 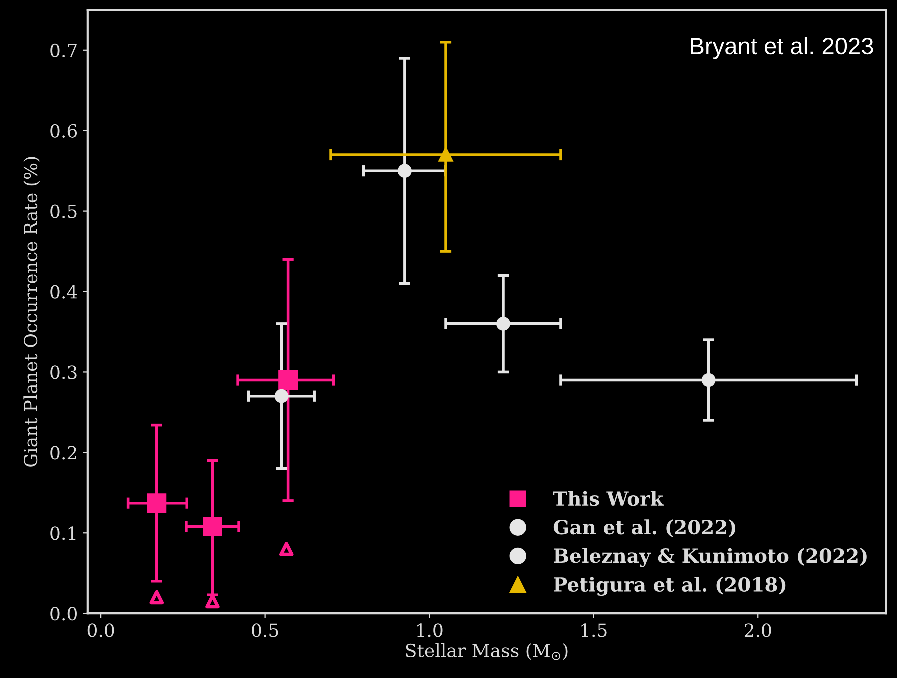 I want to click on y-tick-label: 0.2, so click(x=63, y=453).